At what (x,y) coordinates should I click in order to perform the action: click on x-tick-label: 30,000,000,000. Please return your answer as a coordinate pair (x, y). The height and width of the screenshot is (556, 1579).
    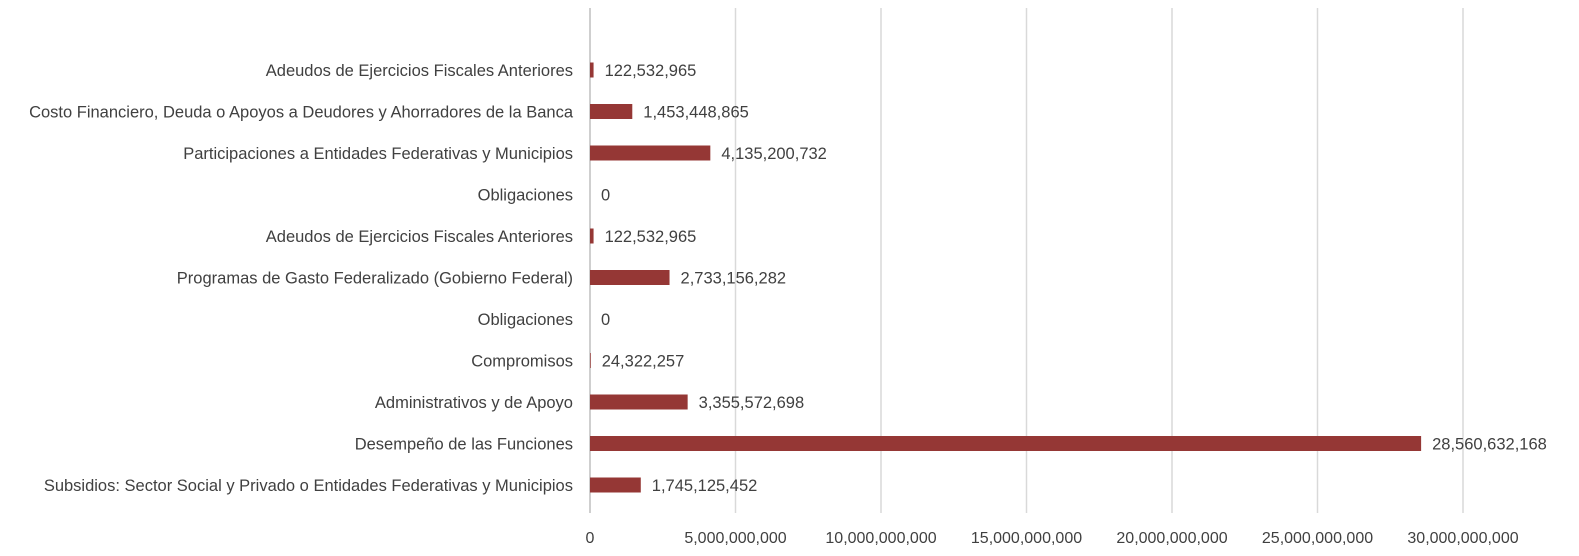
    Looking at the image, I should click on (1462, 538).